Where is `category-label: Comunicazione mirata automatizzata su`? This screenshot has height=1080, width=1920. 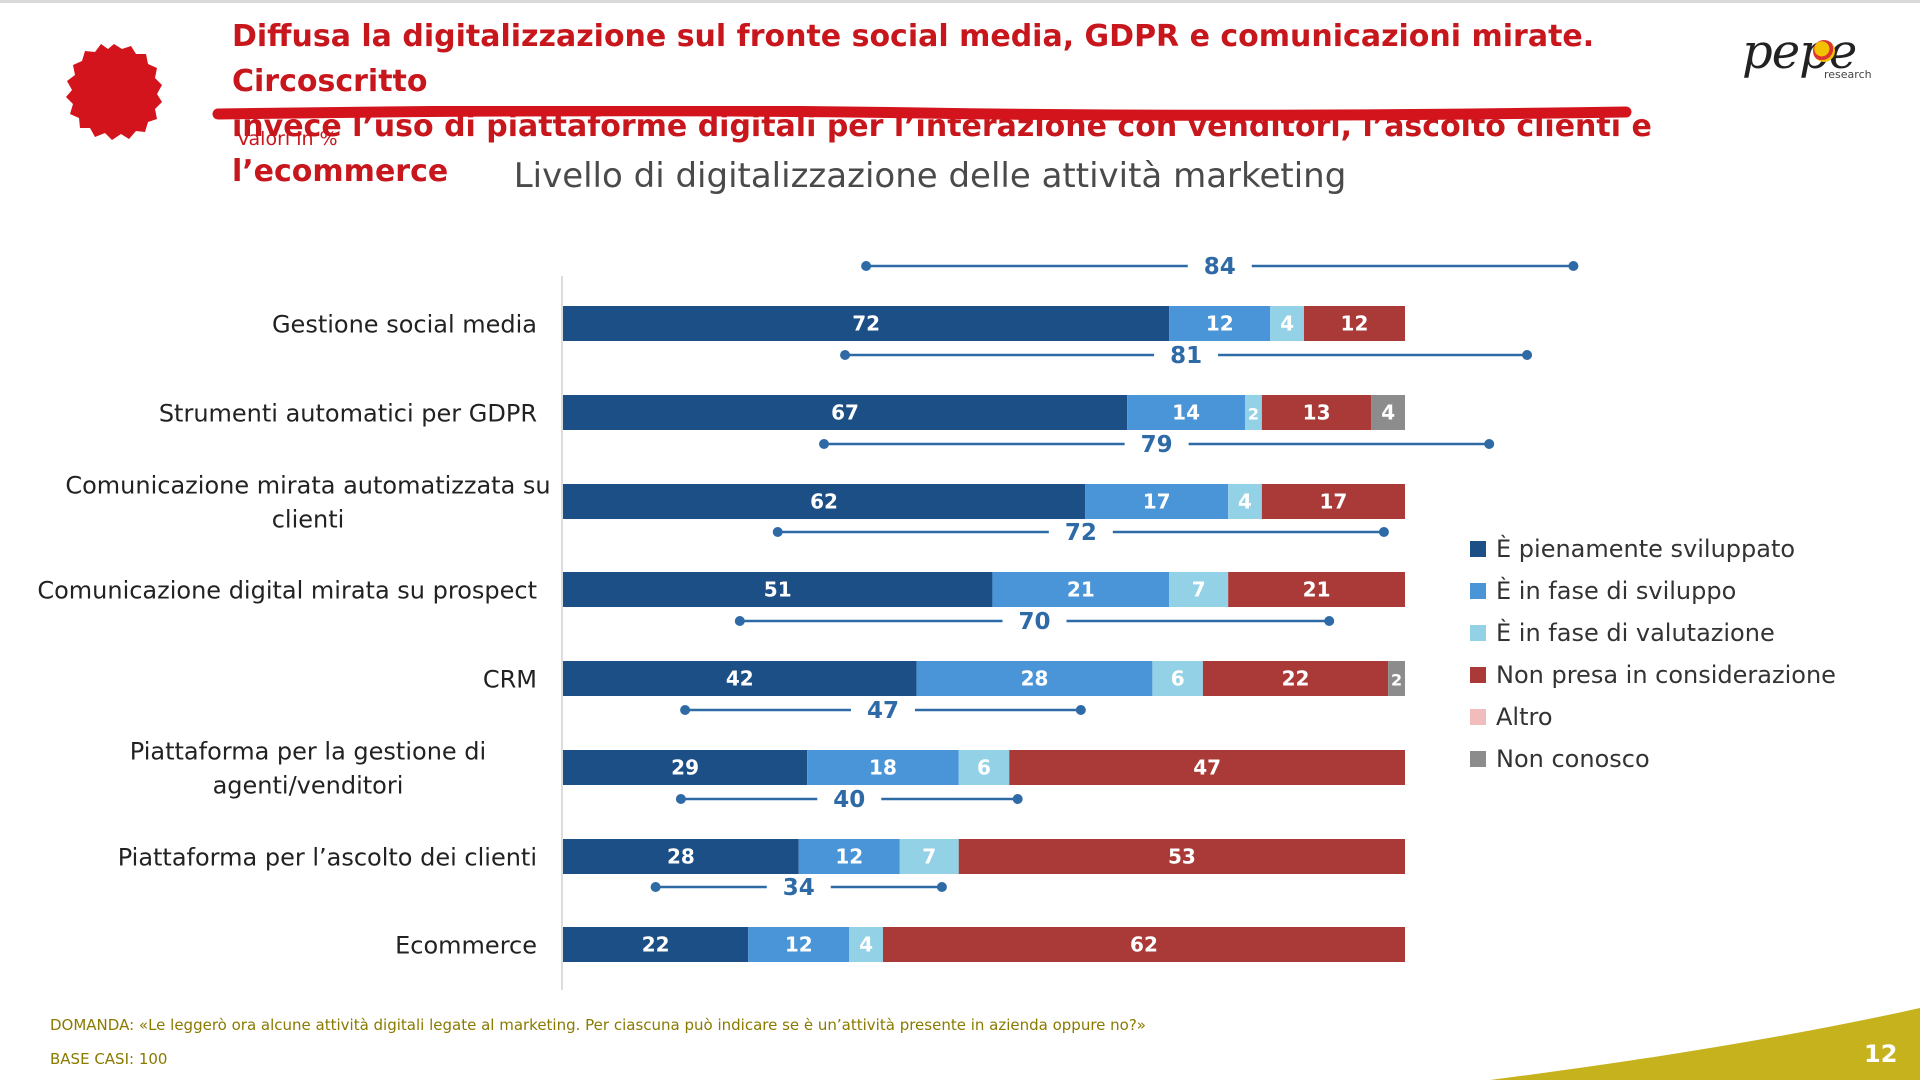 category-label: Comunicazione mirata automatizzata su is located at coordinates (307, 486).